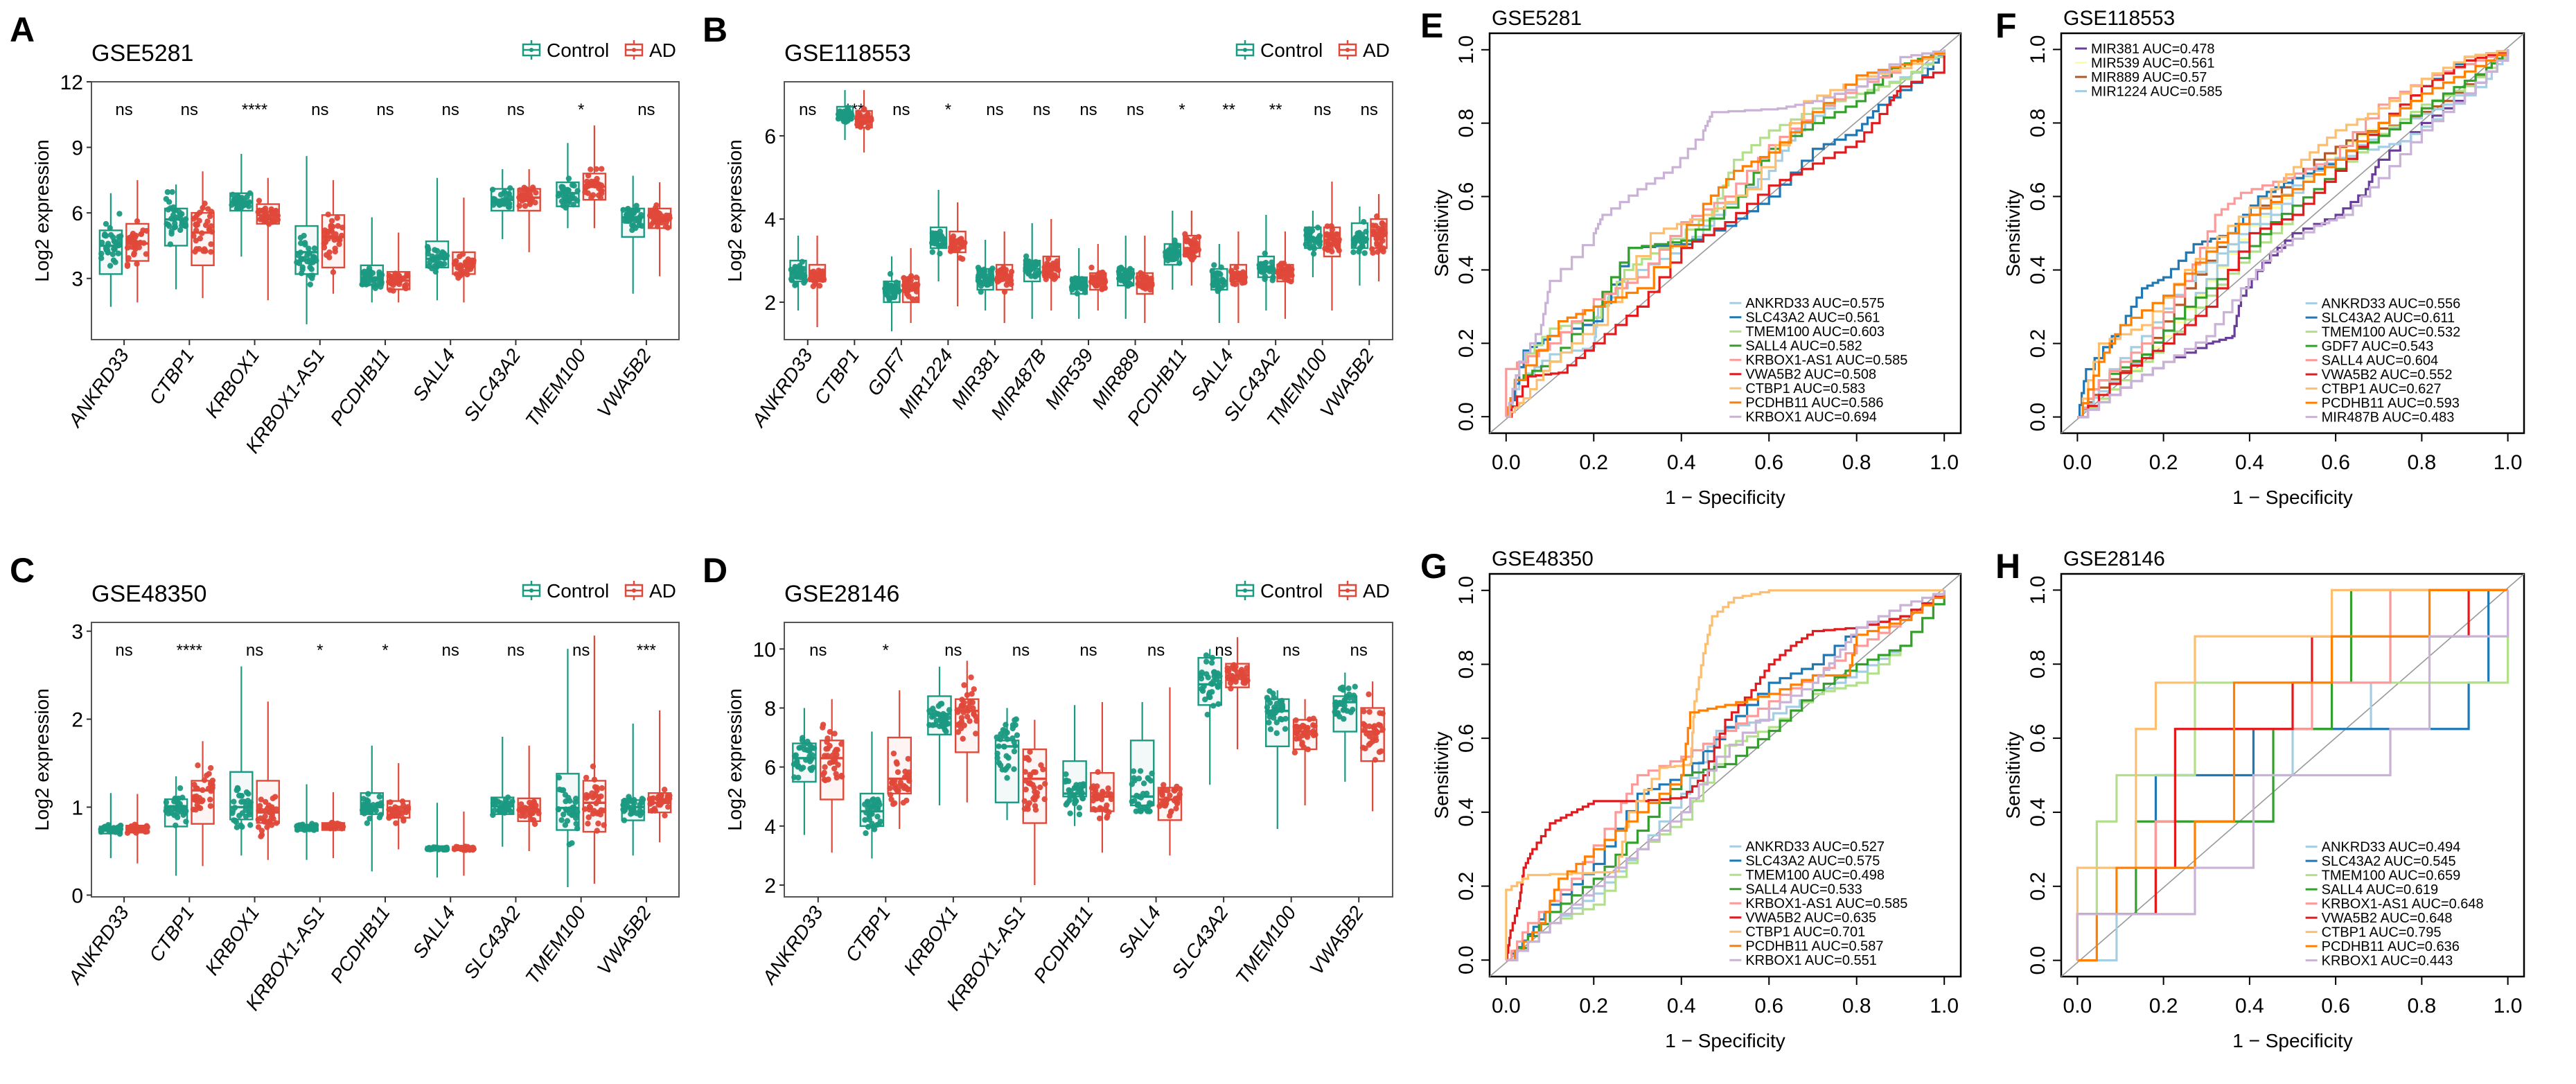  What do you see at coordinates (2443, 876) in the screenshot?
I see `legend-auc: 0.659` at bounding box center [2443, 876].